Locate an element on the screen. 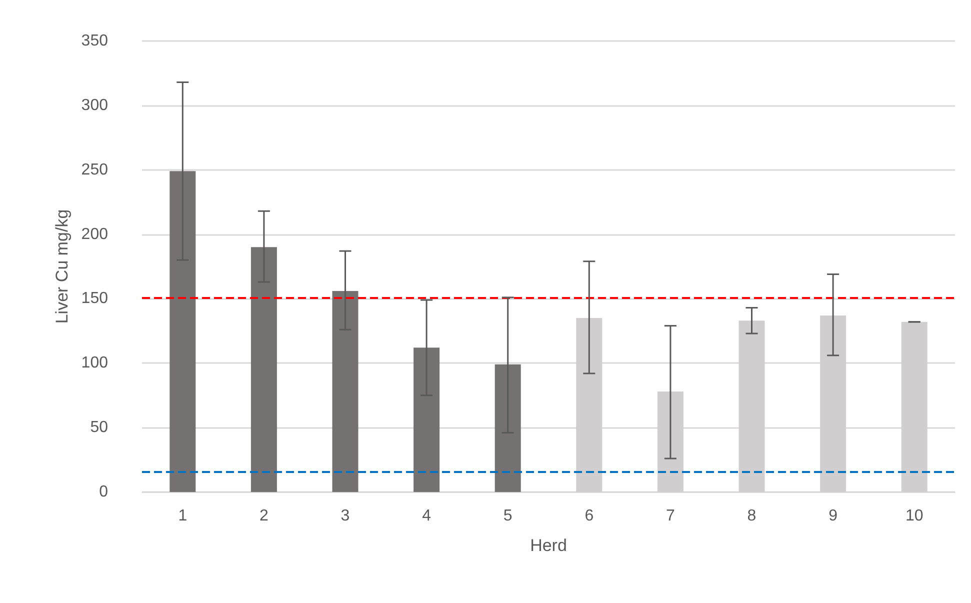  x-tick-label: 9 is located at coordinates (833, 516).